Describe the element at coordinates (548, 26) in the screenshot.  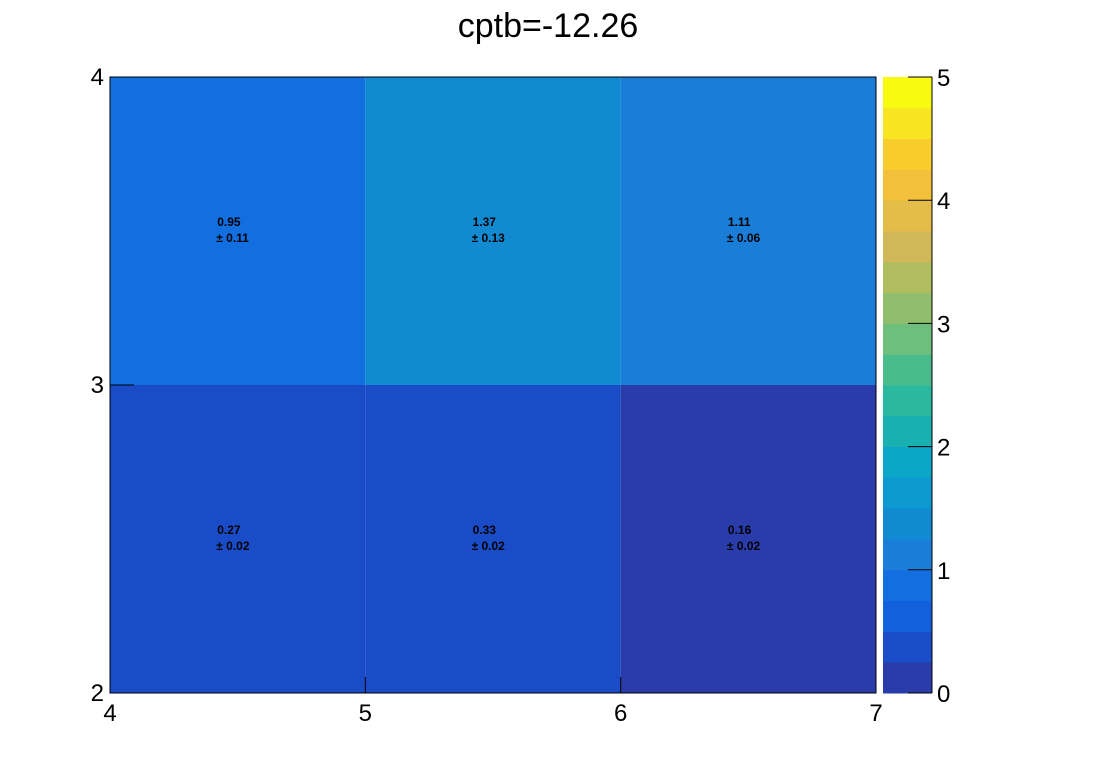
I see `chart-title: cptb=-12.26` at that location.